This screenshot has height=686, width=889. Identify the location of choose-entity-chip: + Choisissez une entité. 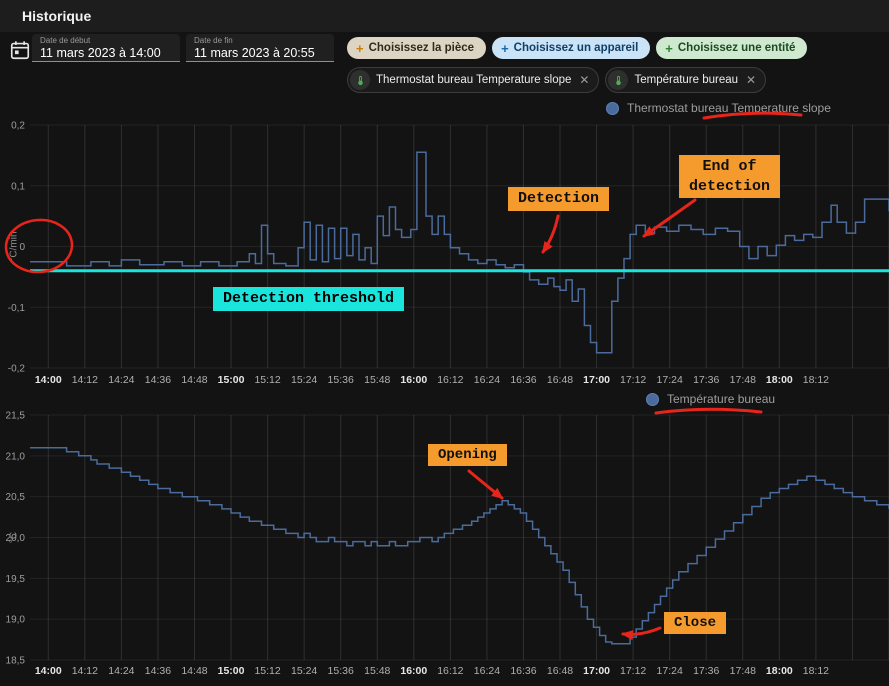
(732, 48).